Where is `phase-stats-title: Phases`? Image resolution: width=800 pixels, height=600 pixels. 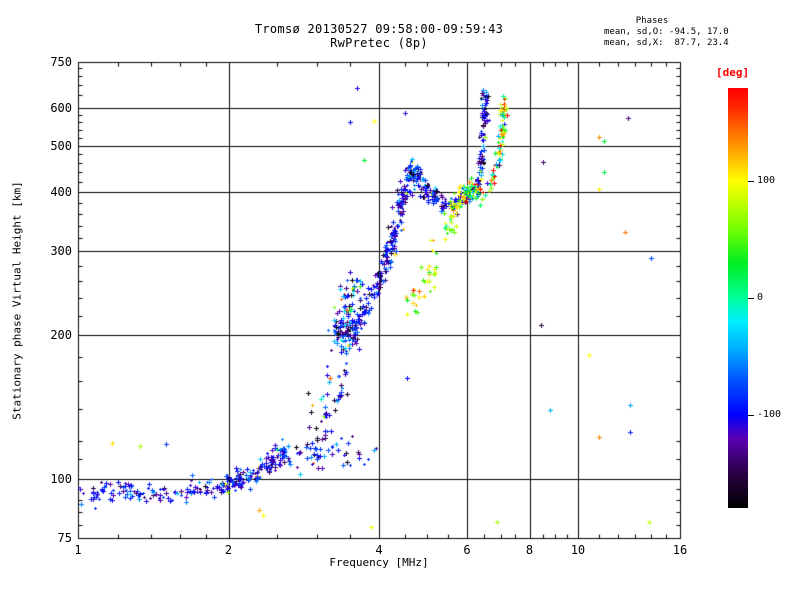 phase-stats-title: Phases is located at coordinates (652, 21).